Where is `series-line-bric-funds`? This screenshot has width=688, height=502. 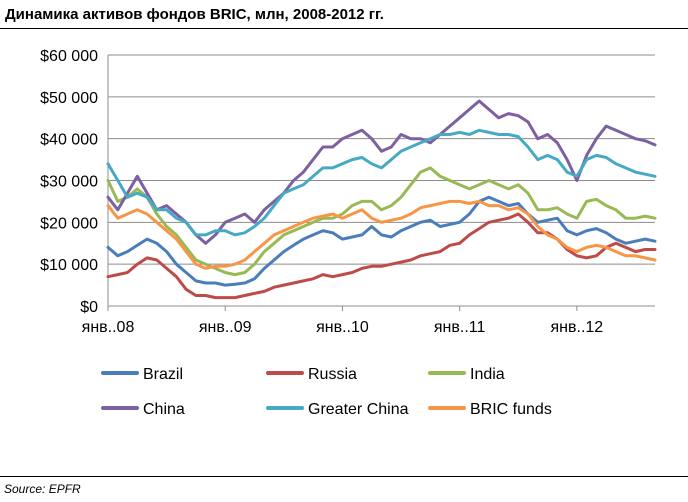 series-line-bric-funds is located at coordinates (381, 234).